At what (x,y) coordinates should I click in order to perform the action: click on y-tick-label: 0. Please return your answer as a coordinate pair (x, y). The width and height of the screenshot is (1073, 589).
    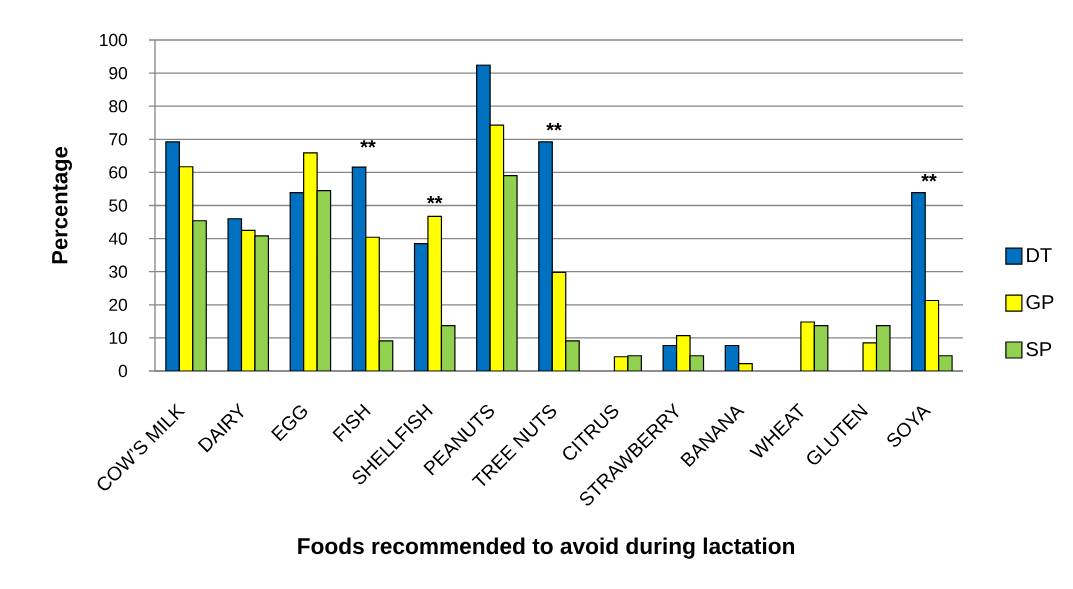
    Looking at the image, I should click on (123, 371).